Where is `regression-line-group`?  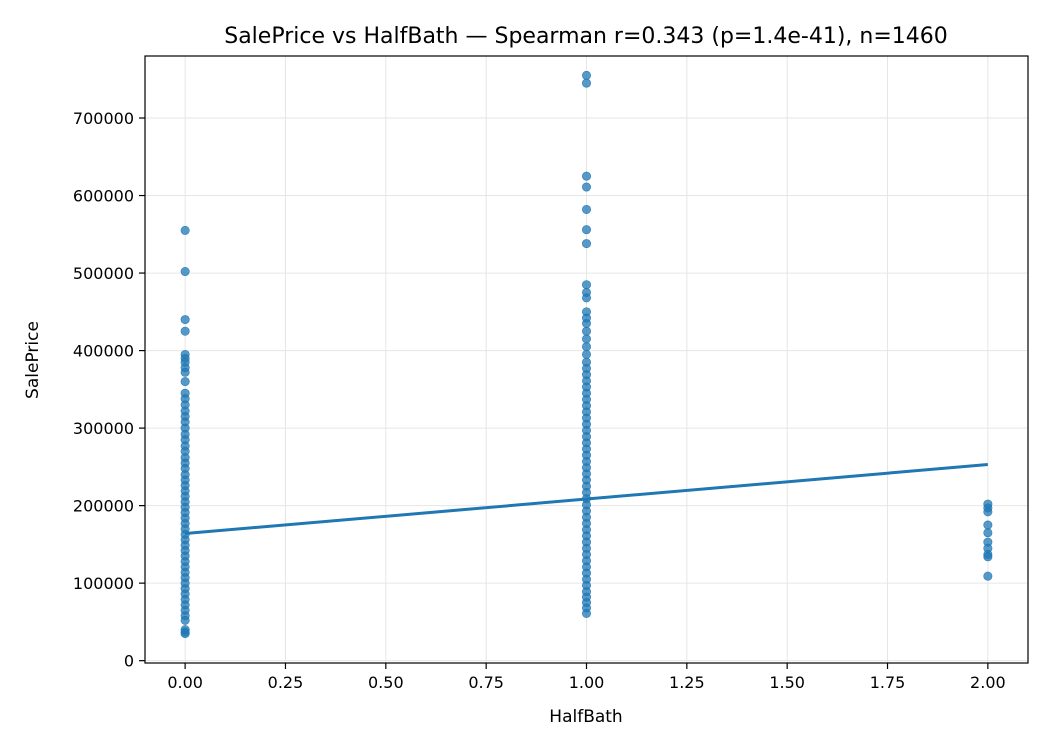 regression-line-group is located at coordinates (586, 499).